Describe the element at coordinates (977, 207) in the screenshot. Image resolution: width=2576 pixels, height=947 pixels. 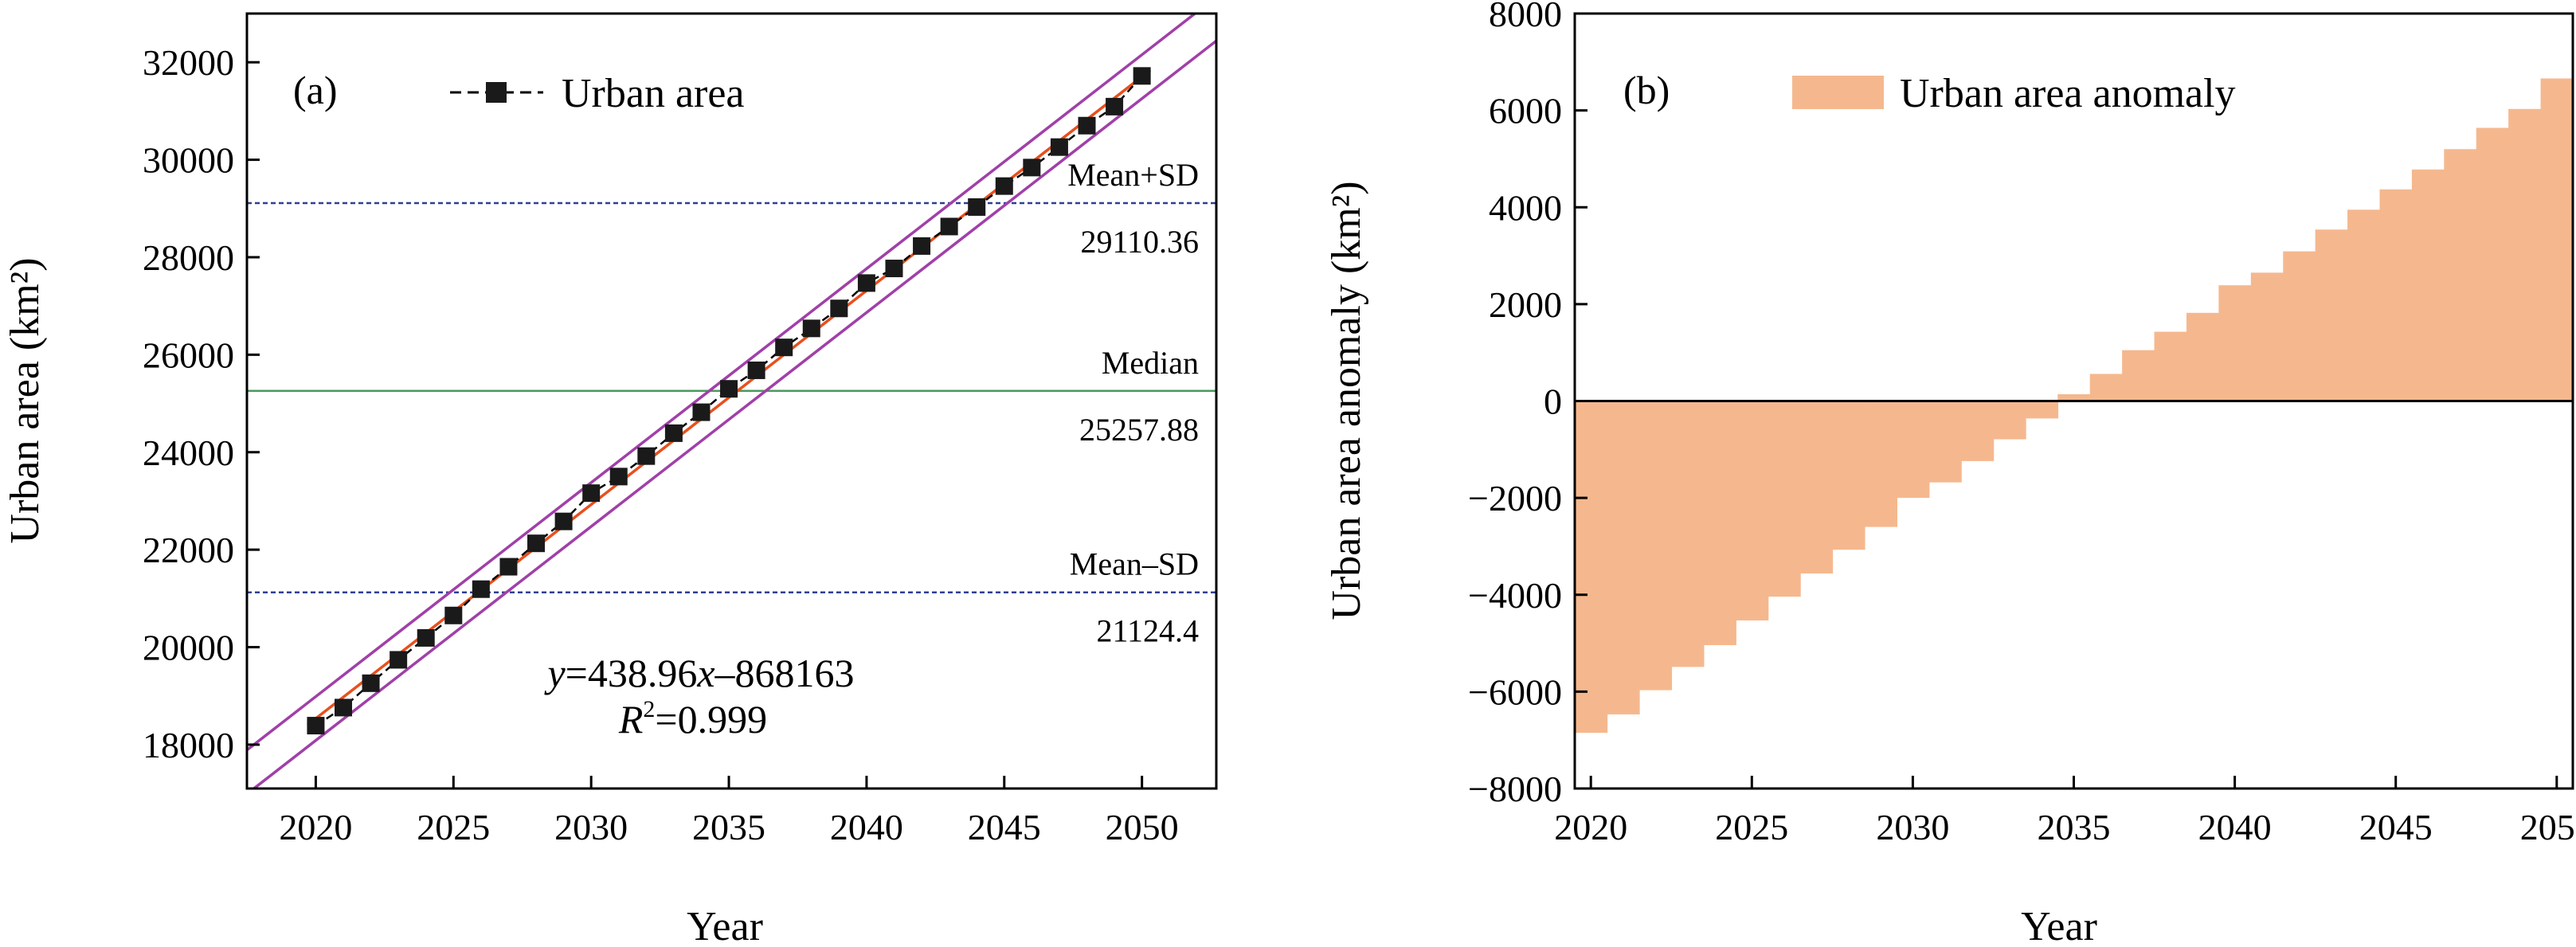
I see `urban-area-point-2044` at that location.